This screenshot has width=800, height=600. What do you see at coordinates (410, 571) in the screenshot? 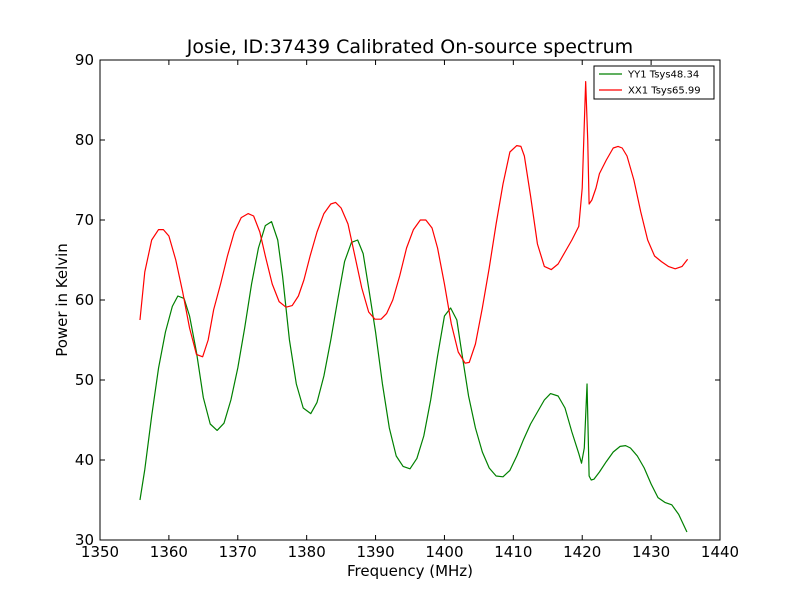
I see `x-axis-label: Frequency (MHz)` at bounding box center [410, 571].